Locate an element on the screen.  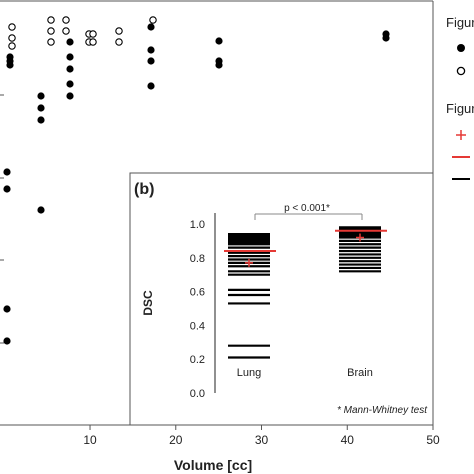
x-tick-label: 40 is located at coordinates (348, 440).